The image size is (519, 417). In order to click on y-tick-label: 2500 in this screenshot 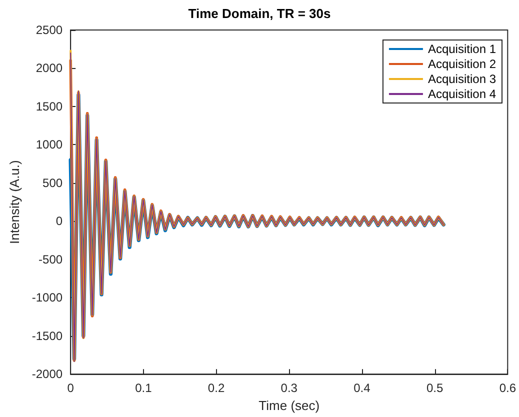, I will do `click(49, 30)`.